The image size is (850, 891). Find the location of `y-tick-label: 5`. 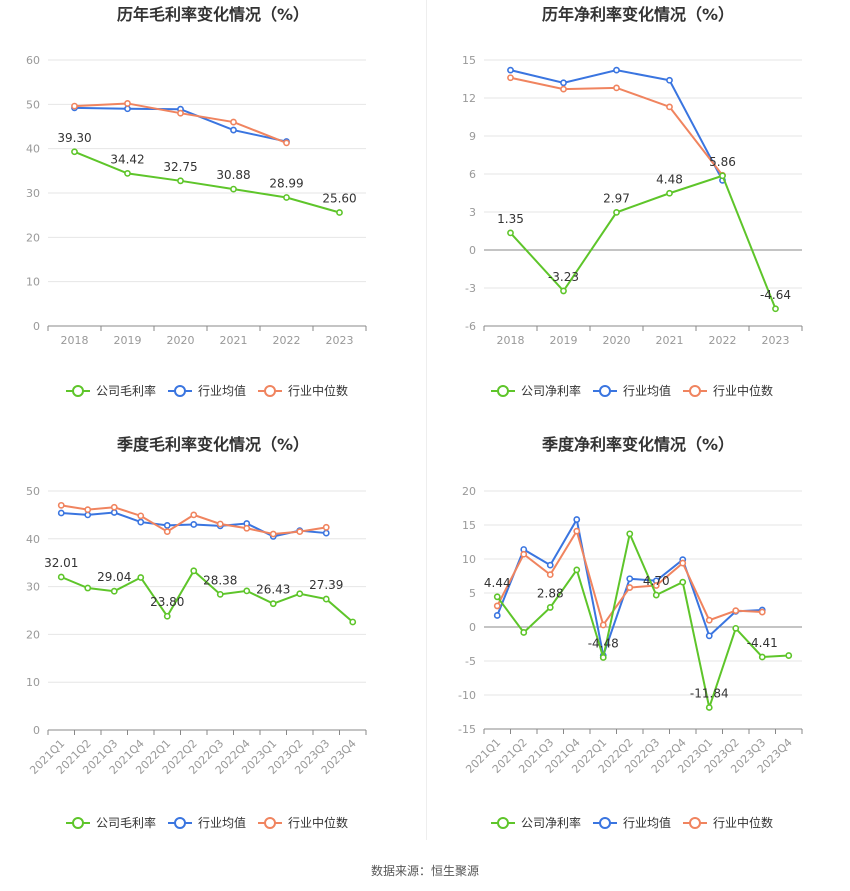

y-tick-label: 5 is located at coordinates (472, 593).